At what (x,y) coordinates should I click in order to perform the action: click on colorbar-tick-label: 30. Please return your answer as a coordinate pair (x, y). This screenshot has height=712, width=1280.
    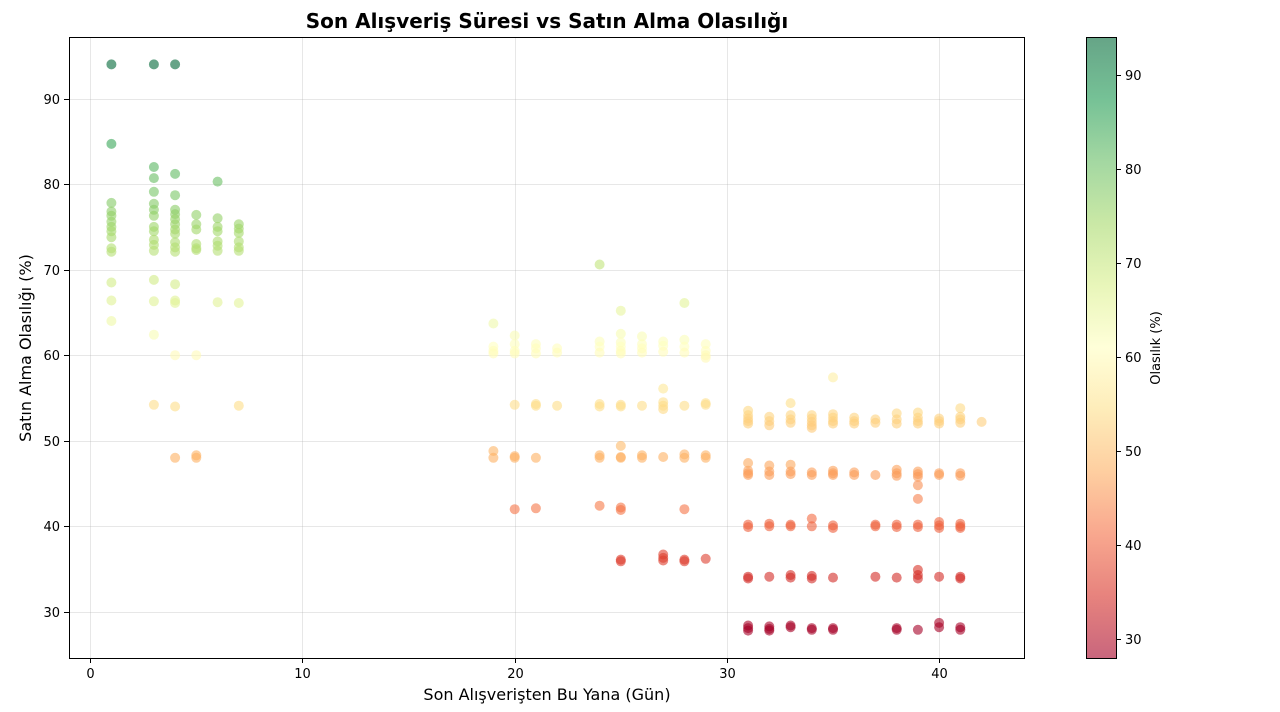
    Looking at the image, I should click on (1133, 640).